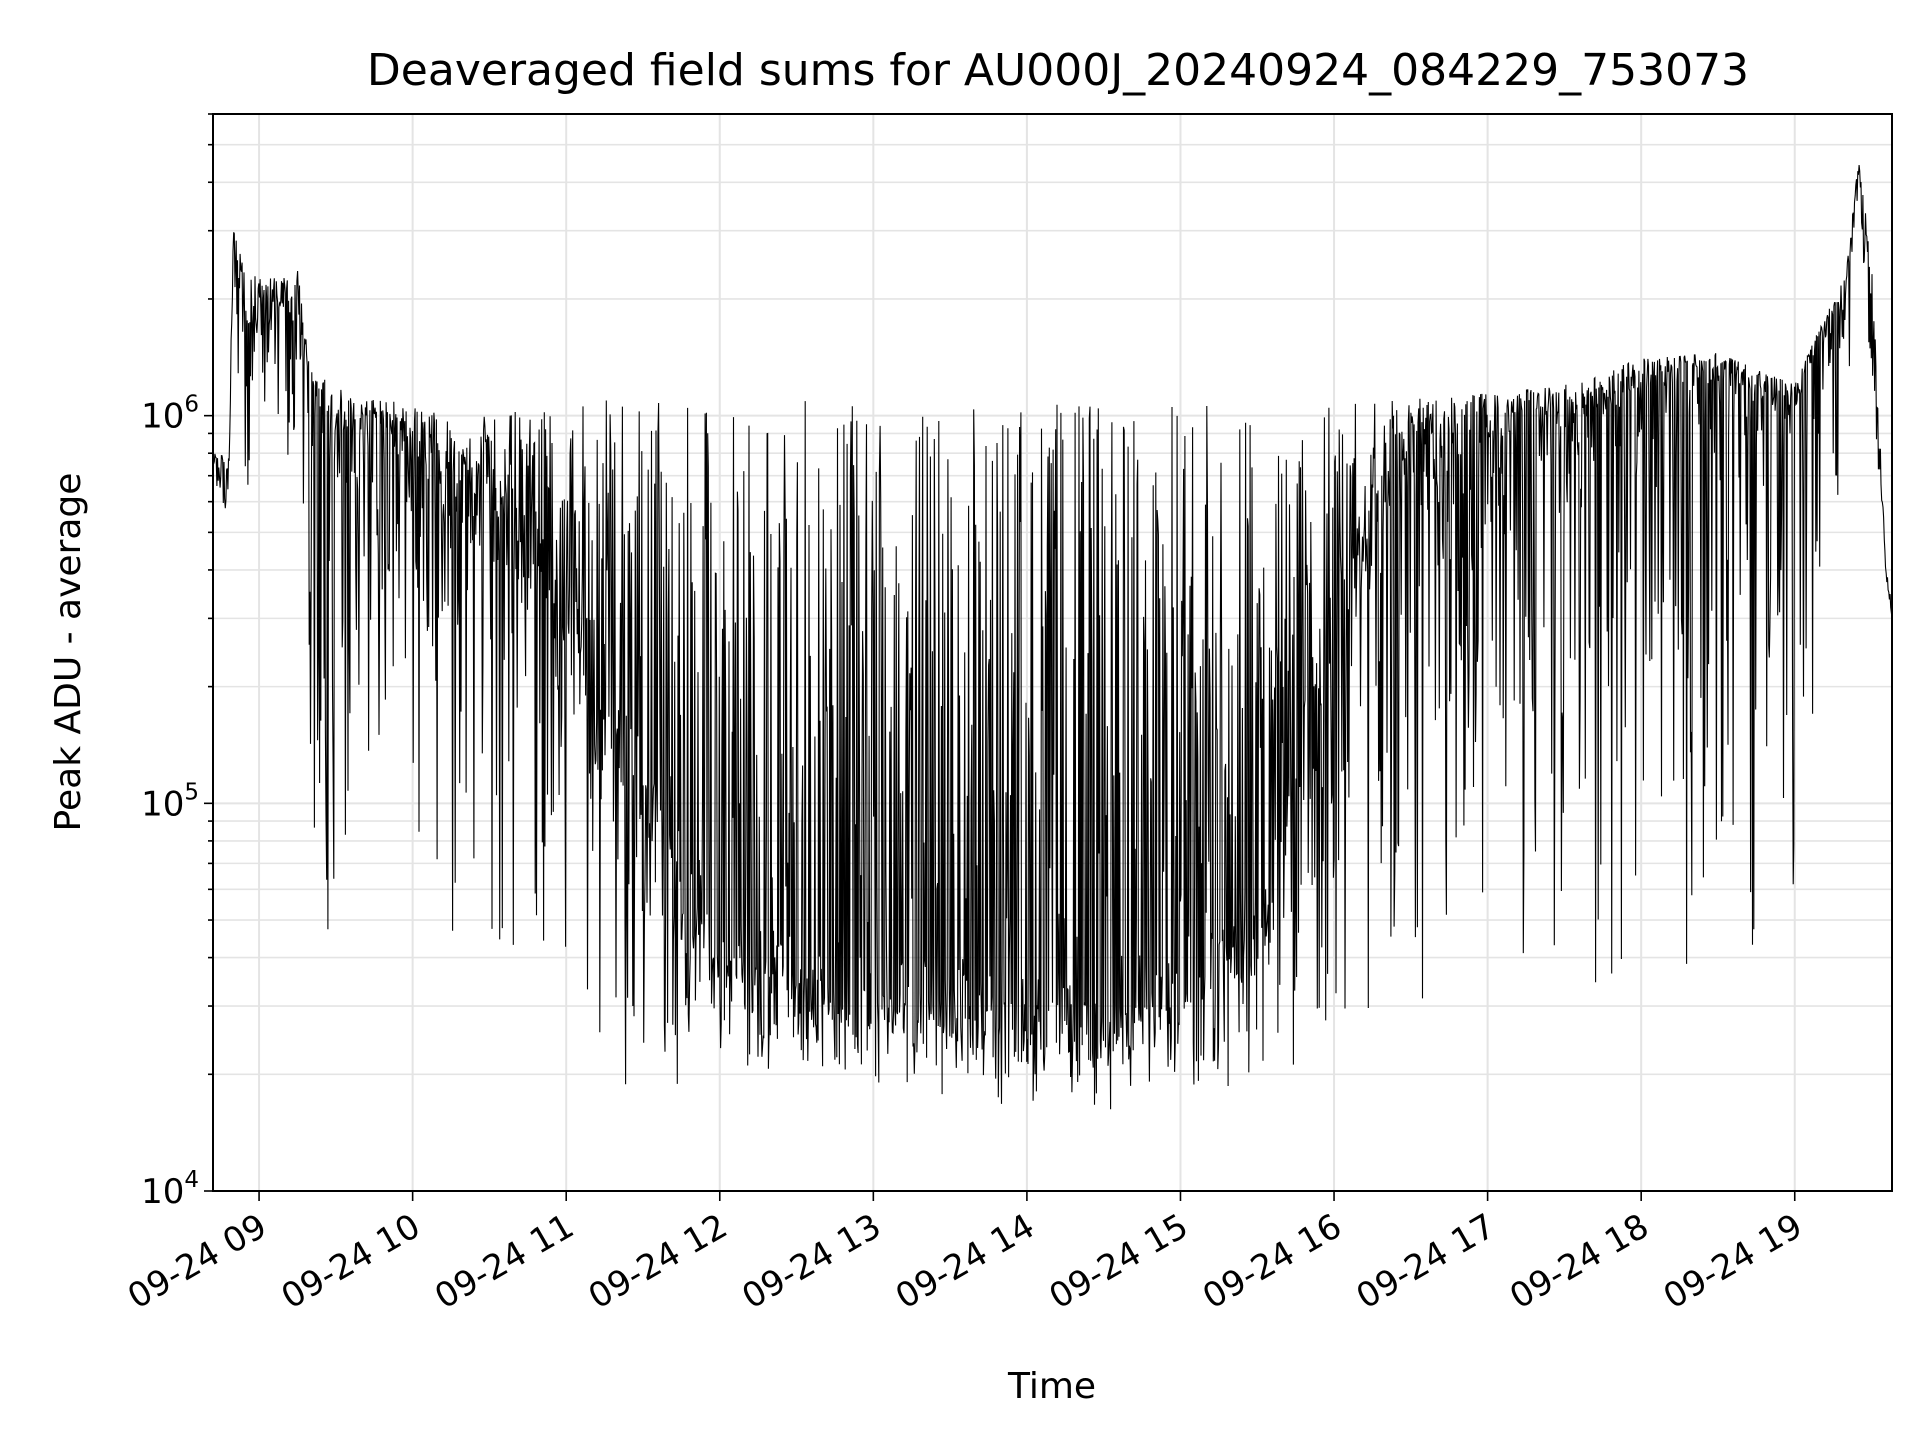  Describe the element at coordinates (811, 1261) in the screenshot. I see `x-tick-label: 09-24 13` at that location.